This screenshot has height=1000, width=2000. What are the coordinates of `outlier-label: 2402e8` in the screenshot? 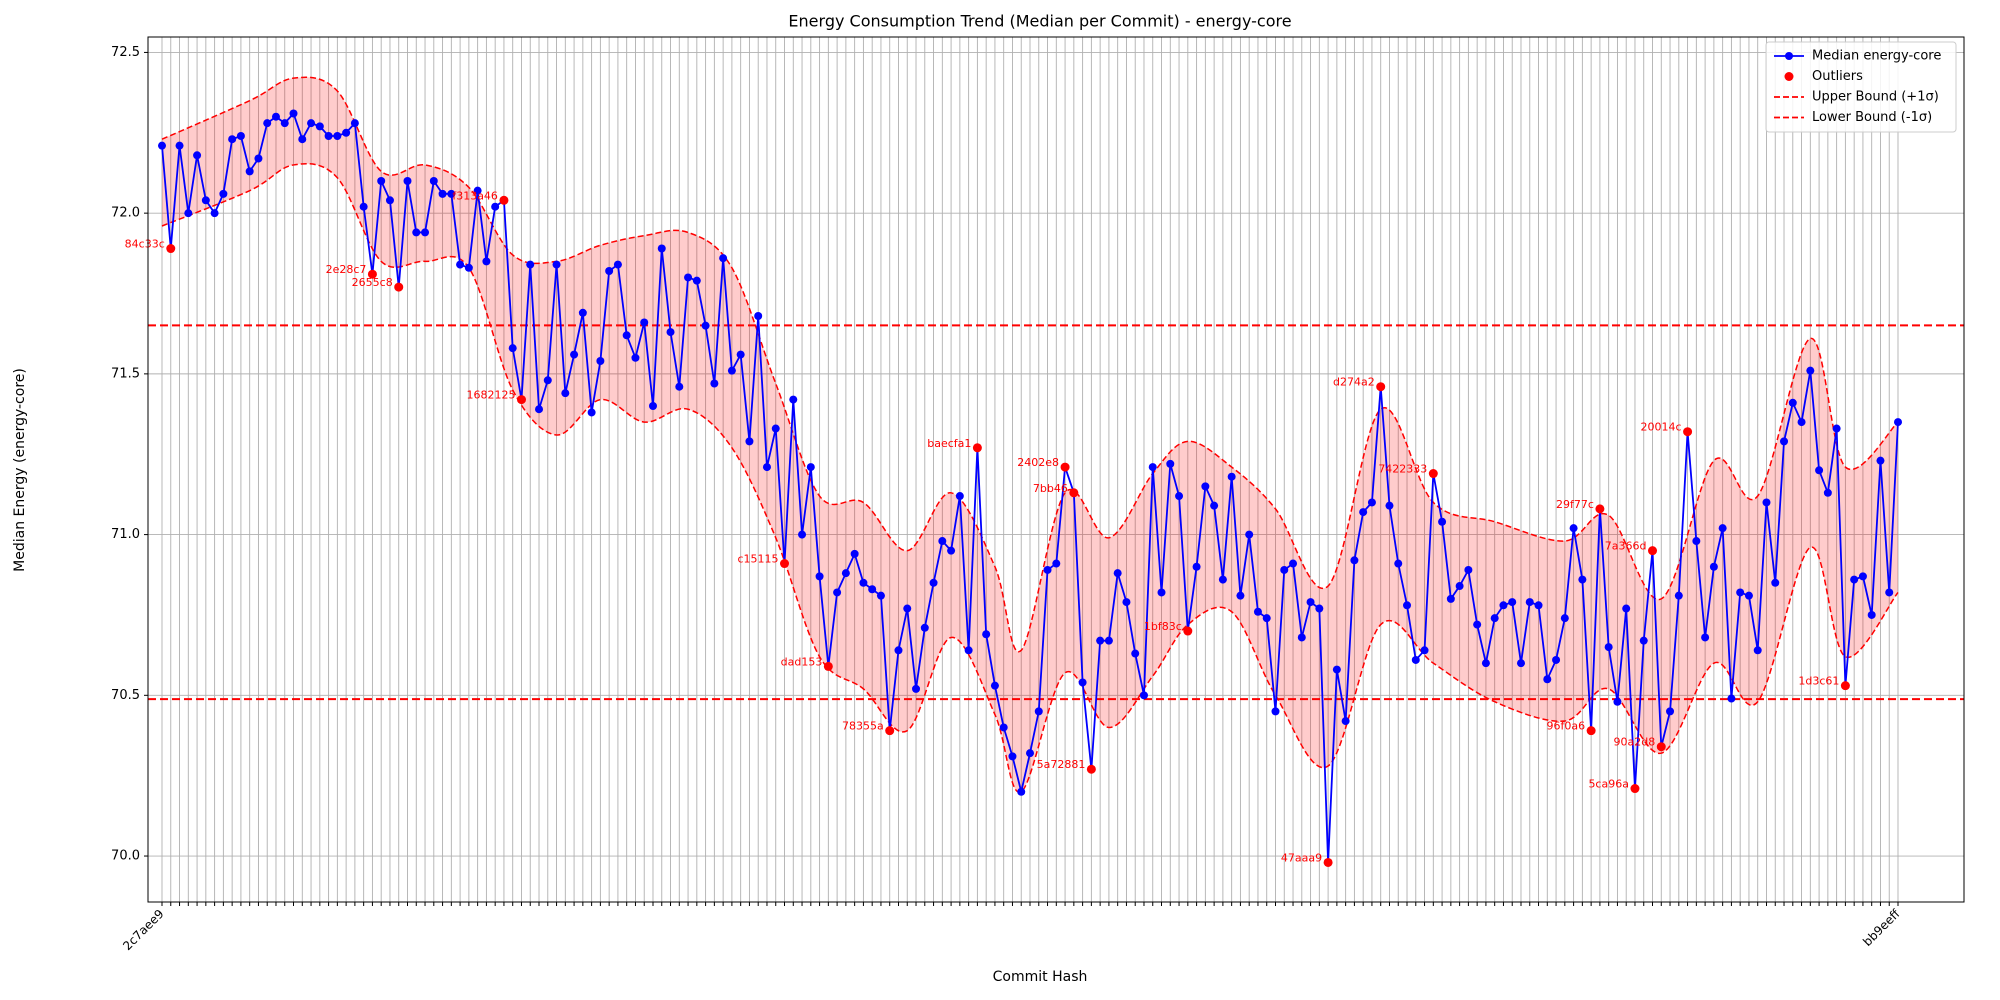 It's located at (1038, 462).